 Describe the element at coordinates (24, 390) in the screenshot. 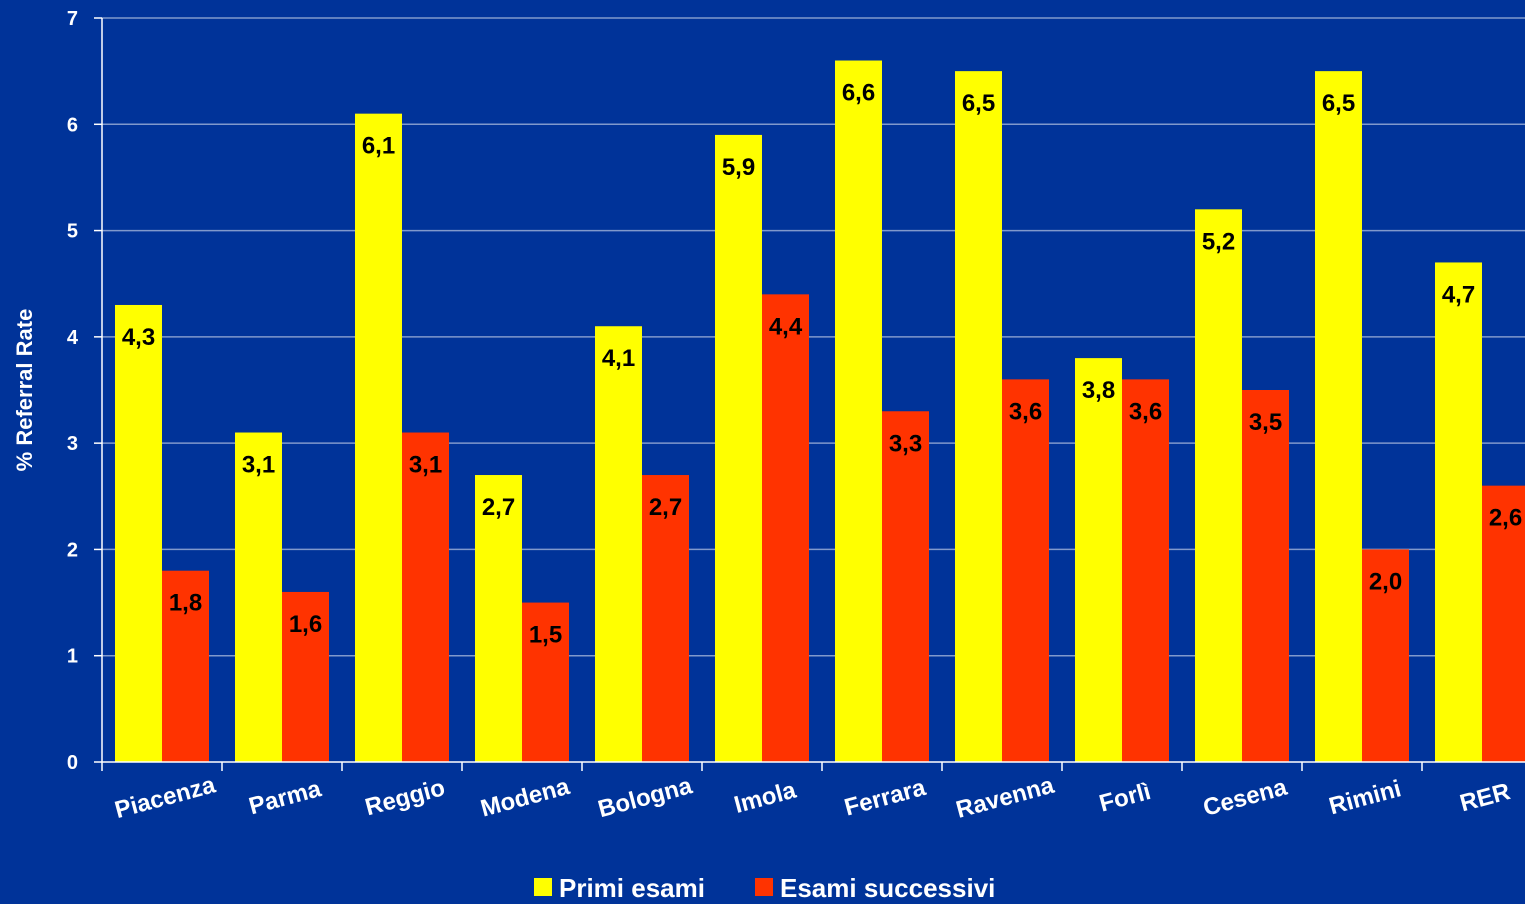

I see `y-axis-title: % Referral Rate` at that location.